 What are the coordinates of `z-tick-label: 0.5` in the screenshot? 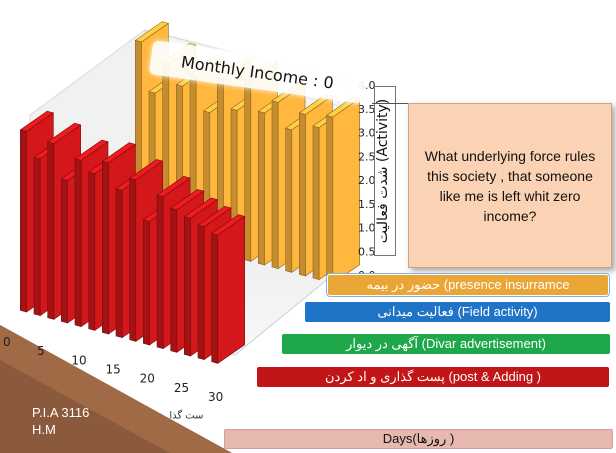 It's located at (367, 251).